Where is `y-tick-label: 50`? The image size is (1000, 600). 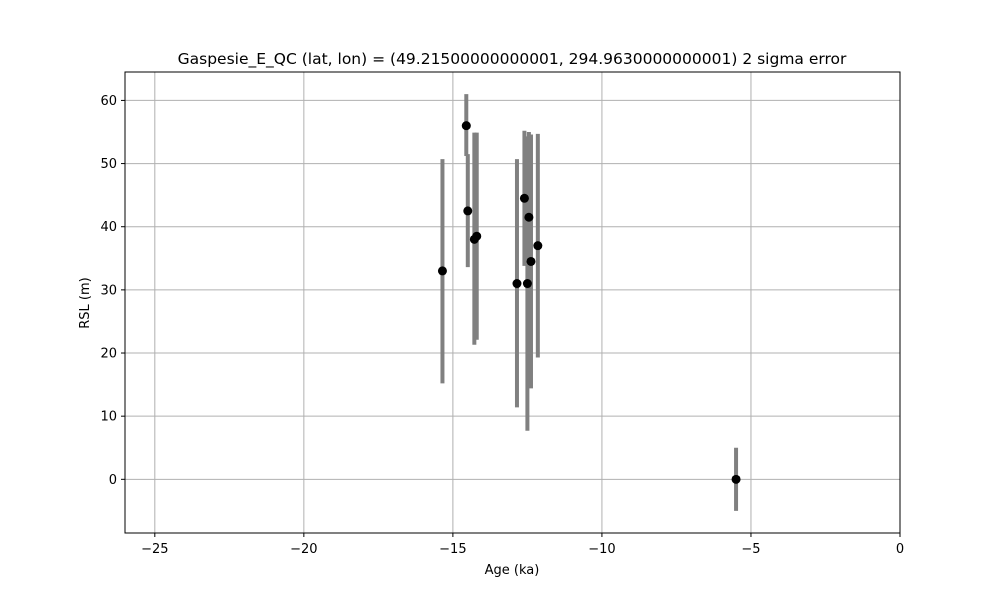
y-tick-label: 50 is located at coordinates (108, 164).